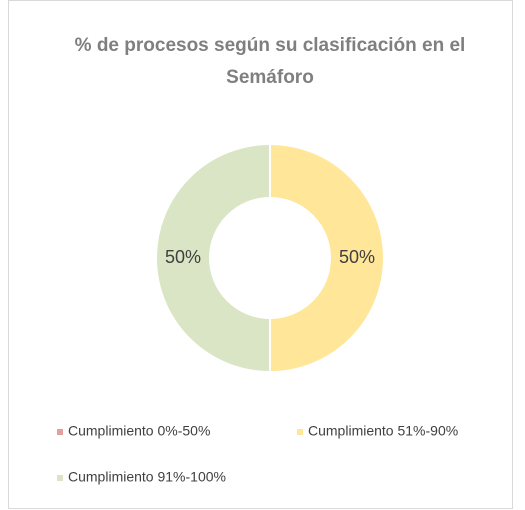 The image size is (525, 510). I want to click on legend-label: Cumplimiento 91%-100%, so click(147, 477).